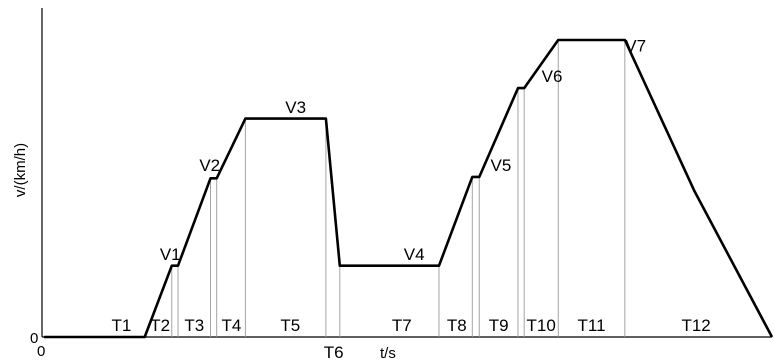 This screenshot has height=363, width=774. What do you see at coordinates (414, 254) in the screenshot?
I see `speed-label: V4` at bounding box center [414, 254].